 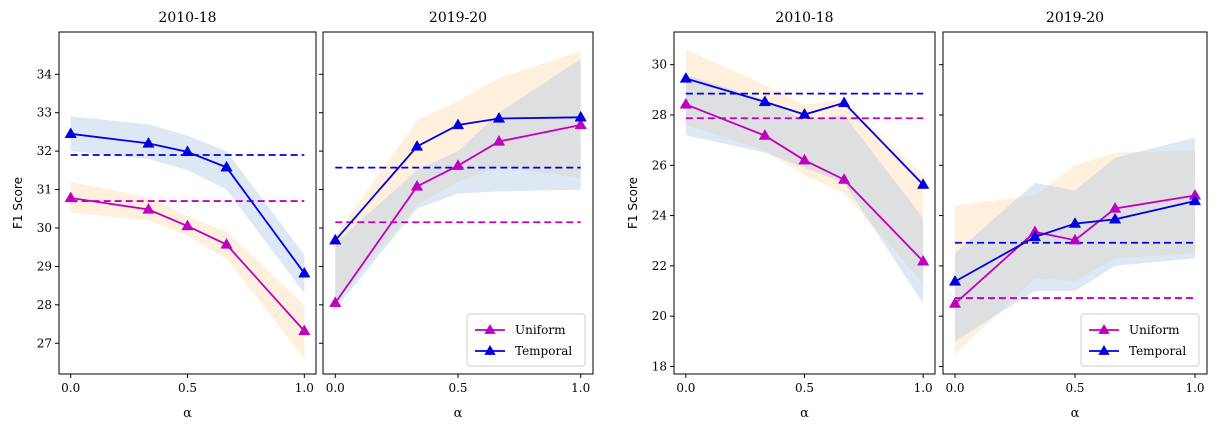 What do you see at coordinates (659, 115) in the screenshot?
I see `panel-3-ytick-label: 28` at bounding box center [659, 115].